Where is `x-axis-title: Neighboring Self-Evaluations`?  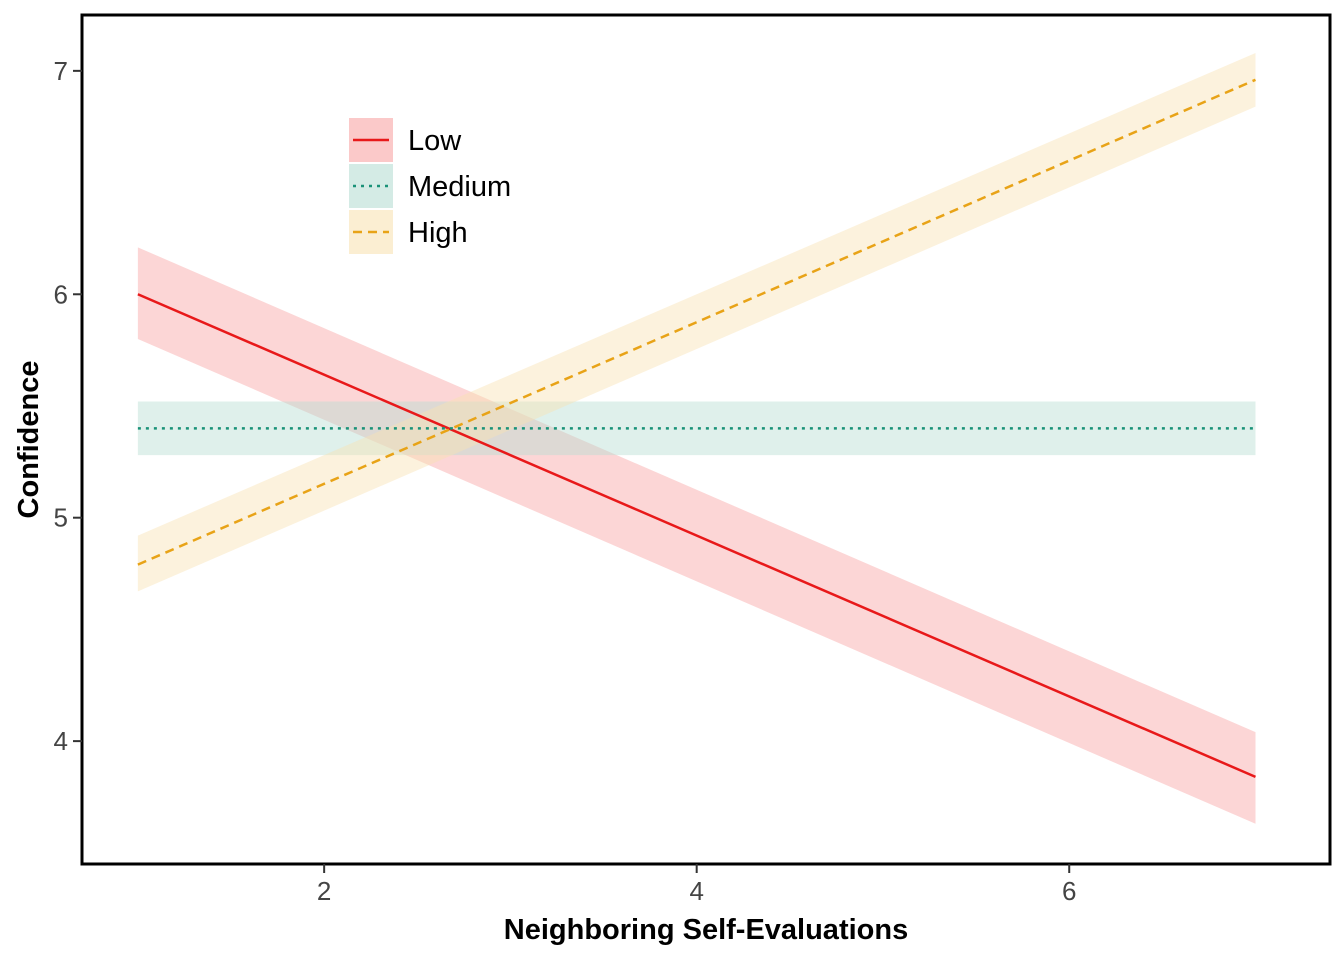
x-axis-title: Neighboring Self-Evaluations is located at coordinates (706, 930).